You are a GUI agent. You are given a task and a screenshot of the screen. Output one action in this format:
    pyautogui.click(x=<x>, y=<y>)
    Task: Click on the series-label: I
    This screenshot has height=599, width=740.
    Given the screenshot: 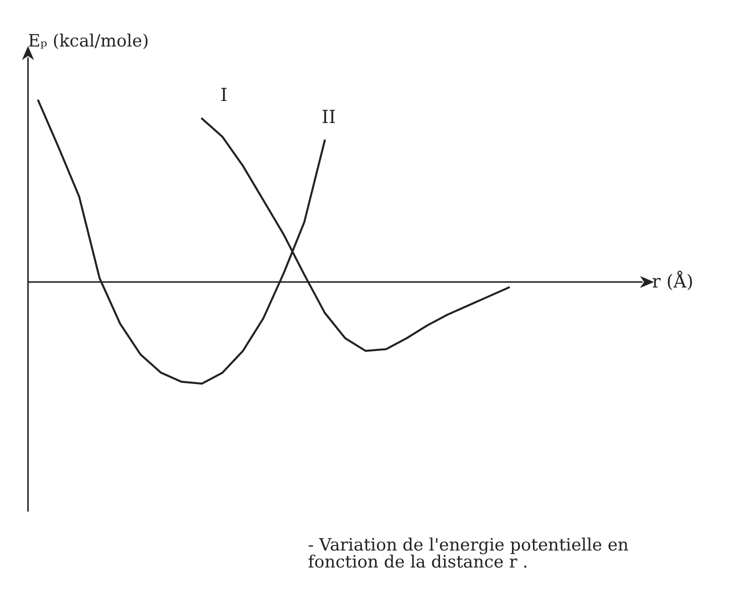 What is the action you would take?
    pyautogui.click(x=224, y=95)
    